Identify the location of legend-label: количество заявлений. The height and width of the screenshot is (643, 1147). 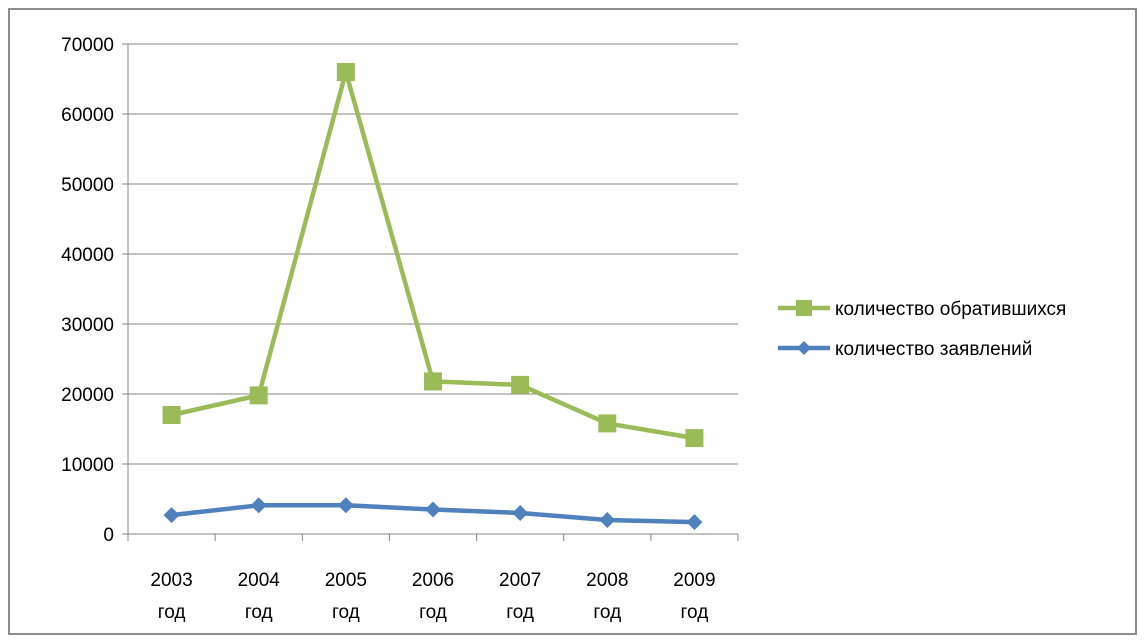
(933, 349).